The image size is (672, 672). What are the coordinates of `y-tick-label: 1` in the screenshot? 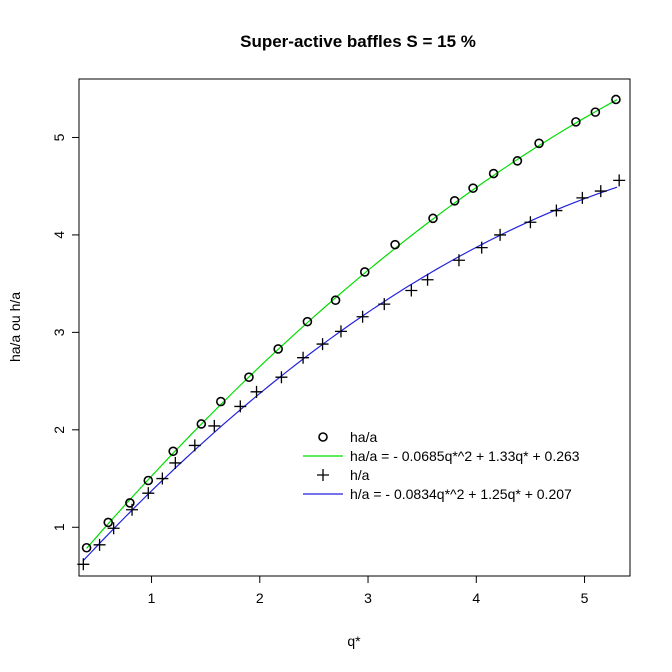 It's located at (59, 527).